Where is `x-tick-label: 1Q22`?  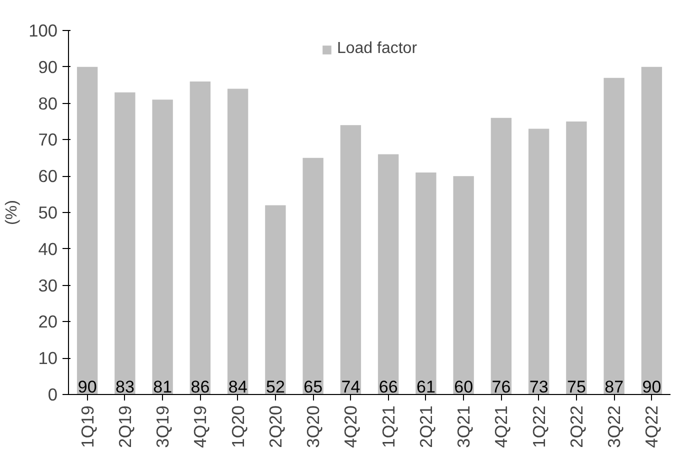
x-tick-label: 1Q22 is located at coordinates (538, 427).